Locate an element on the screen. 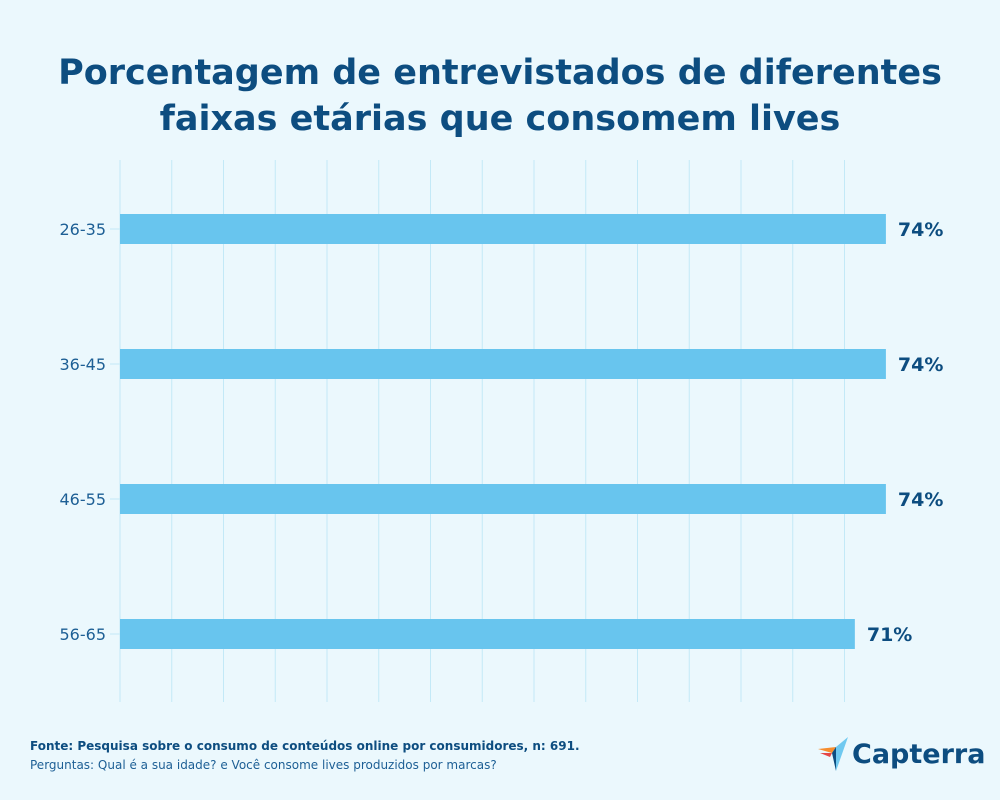 This screenshot has width=1000, height=800. category-label: 46-55 is located at coordinates (83, 499).